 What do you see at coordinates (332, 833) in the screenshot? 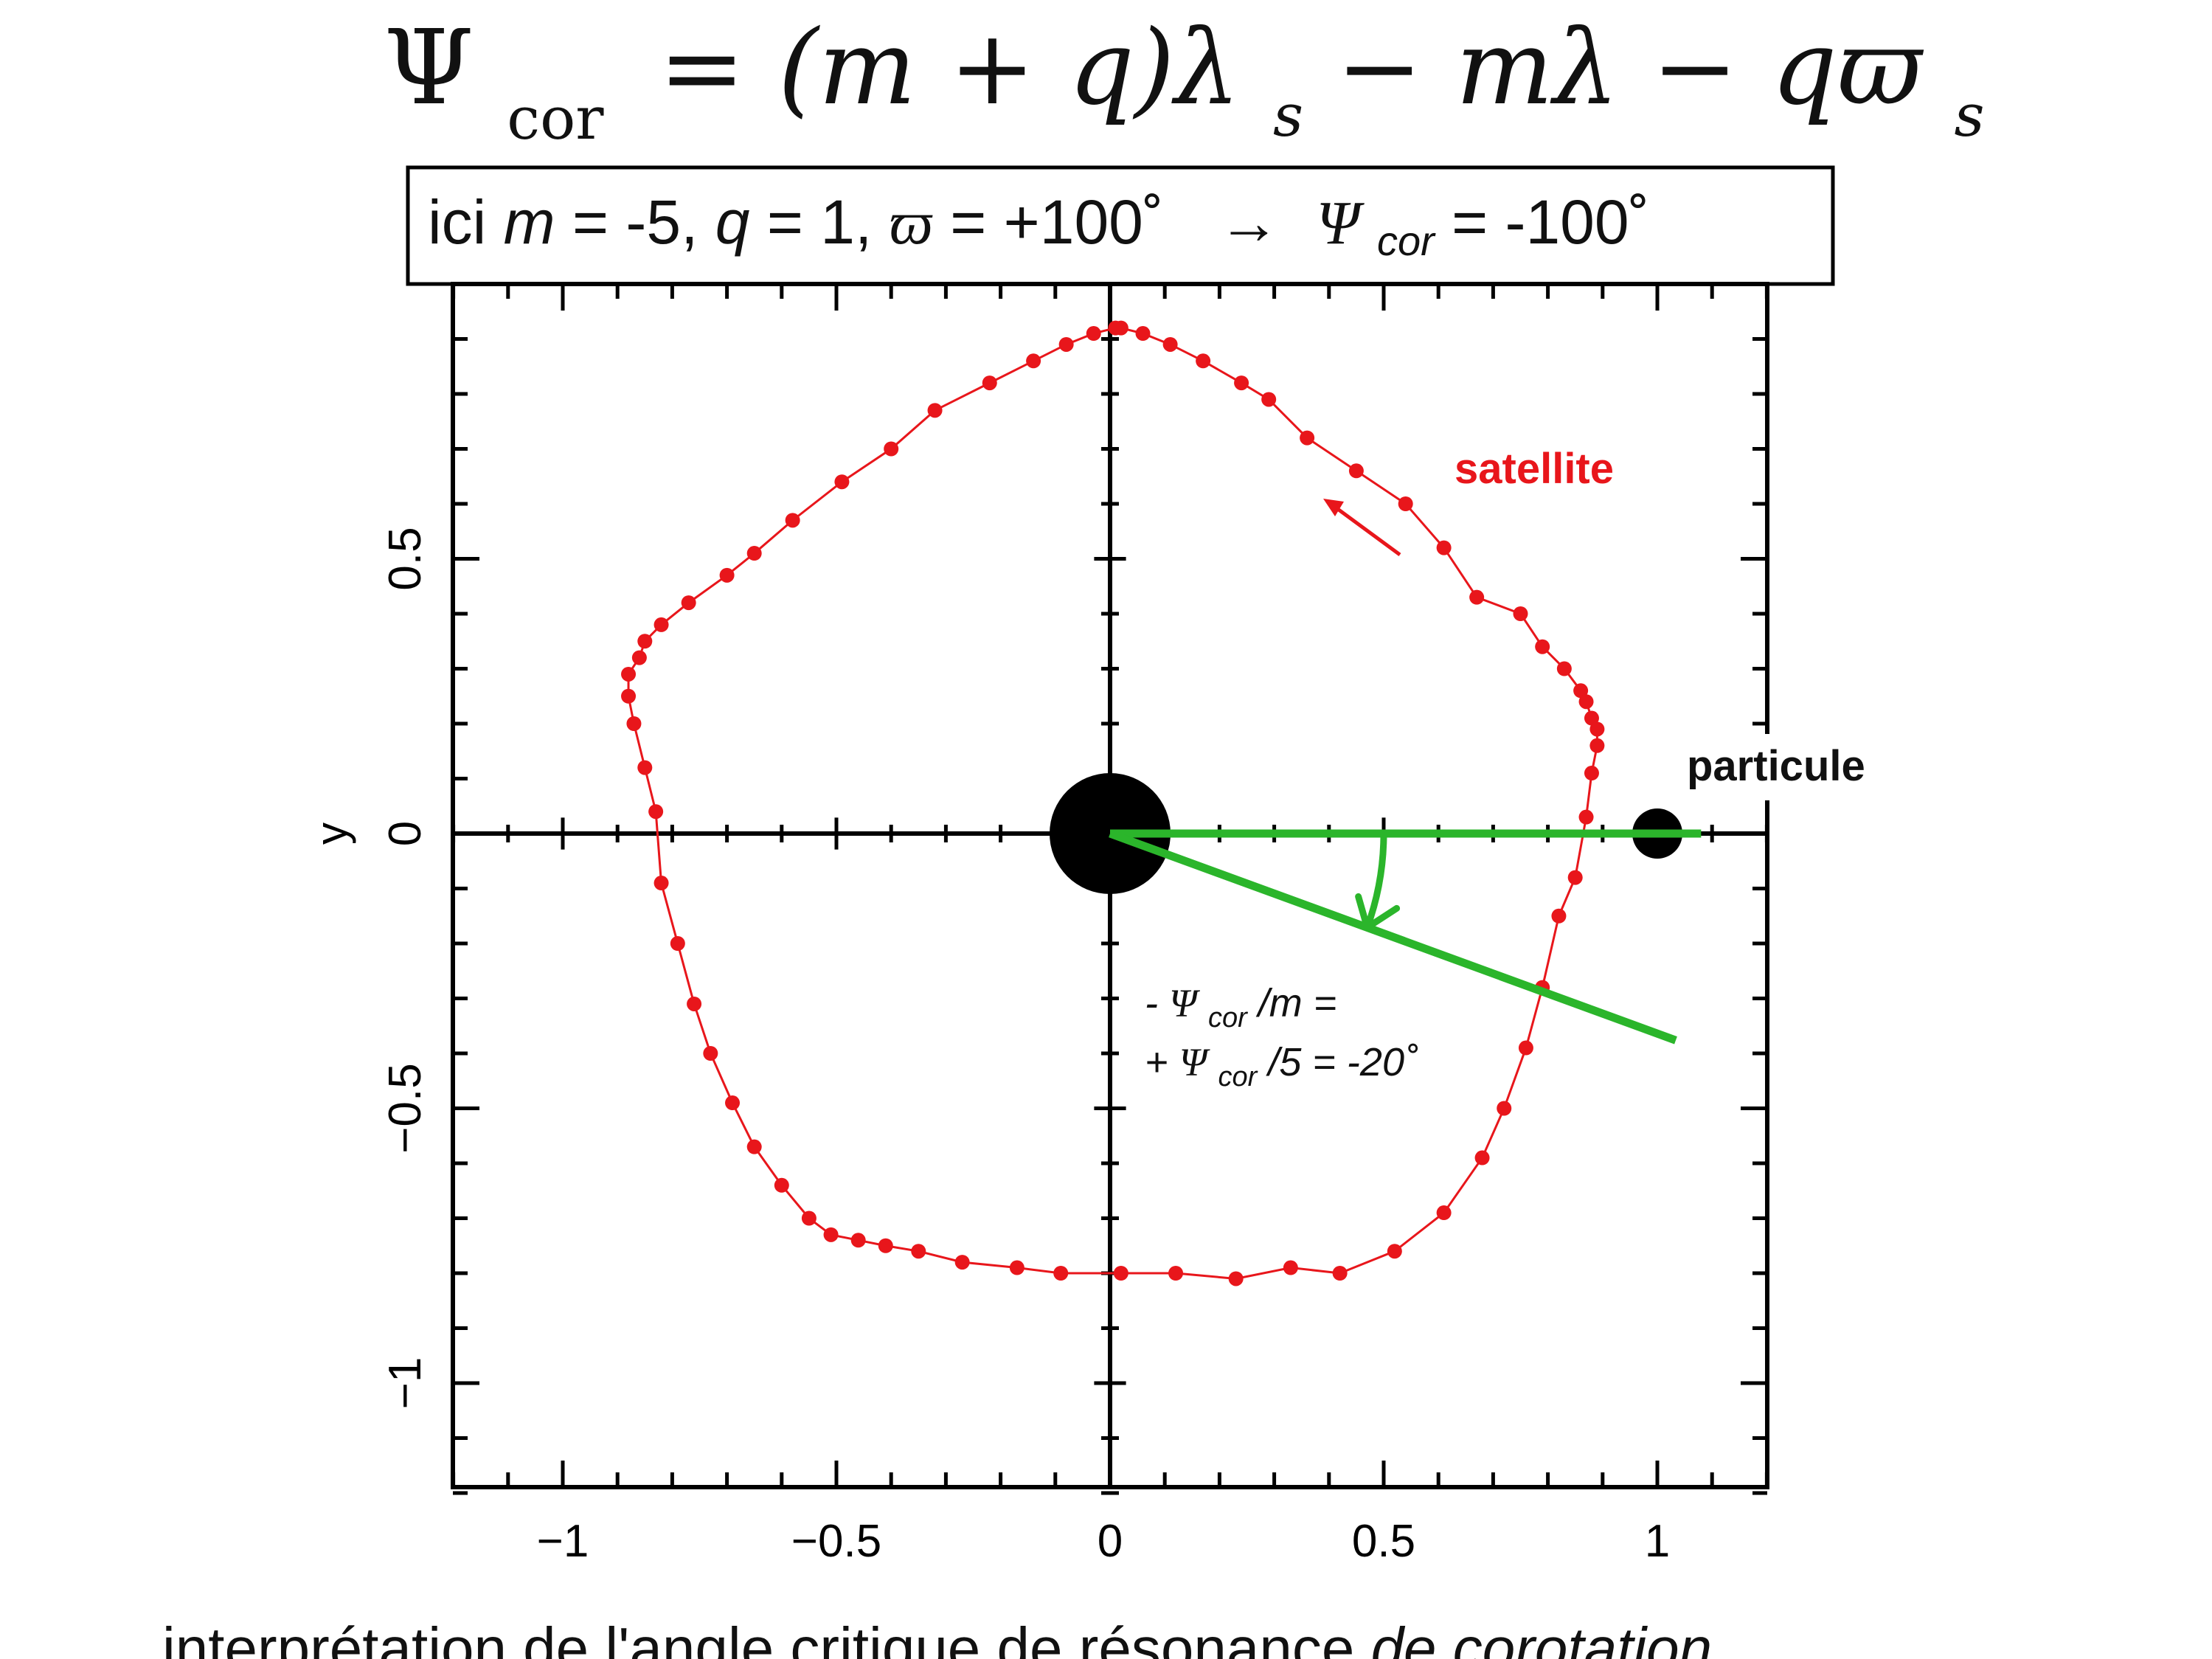
I see `y-axis-label: y` at bounding box center [332, 833].